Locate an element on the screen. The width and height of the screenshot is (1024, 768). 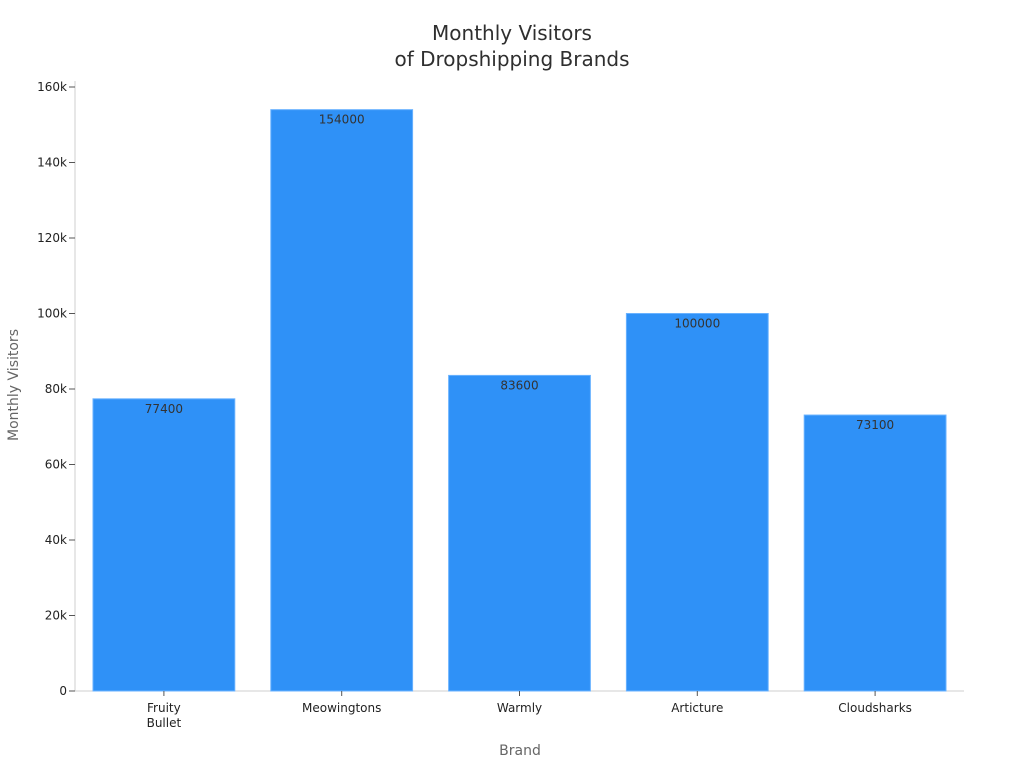
x-tick-label: Warmly is located at coordinates (519, 708).